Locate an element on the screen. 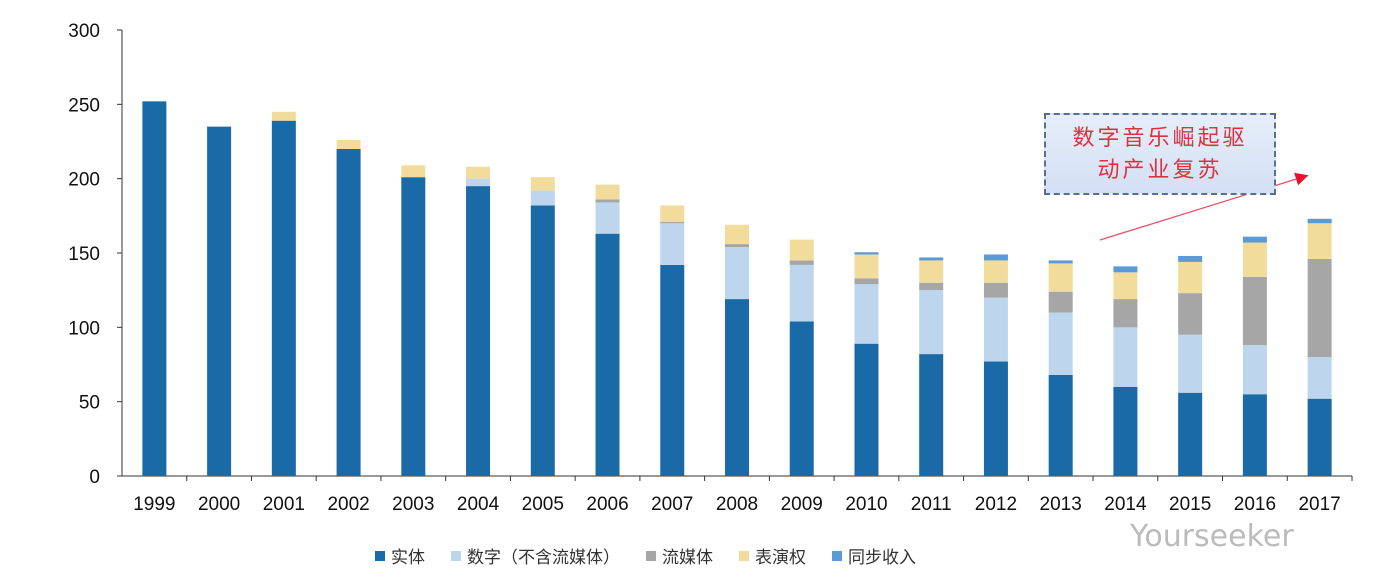  x-tick-label: 2014 is located at coordinates (1125, 504).